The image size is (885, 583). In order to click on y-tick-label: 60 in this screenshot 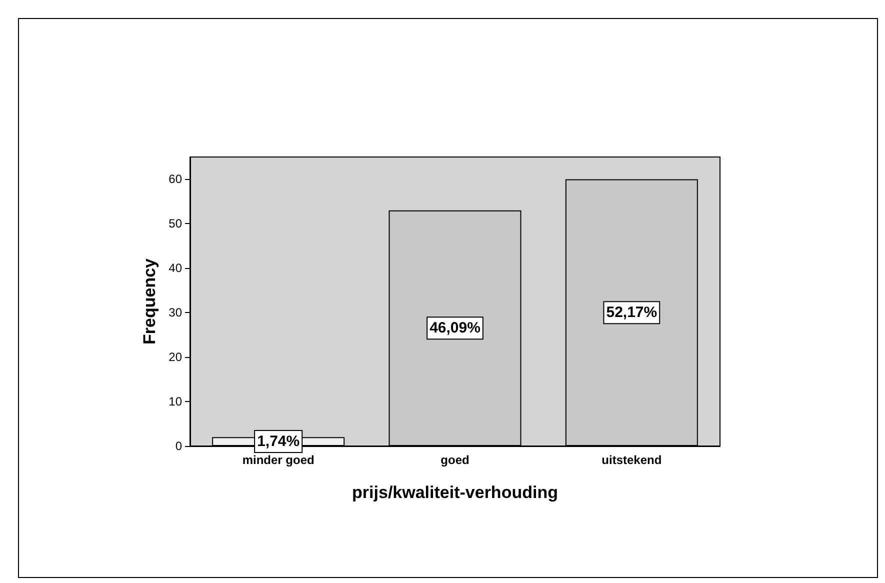, I will do `click(175, 179)`.